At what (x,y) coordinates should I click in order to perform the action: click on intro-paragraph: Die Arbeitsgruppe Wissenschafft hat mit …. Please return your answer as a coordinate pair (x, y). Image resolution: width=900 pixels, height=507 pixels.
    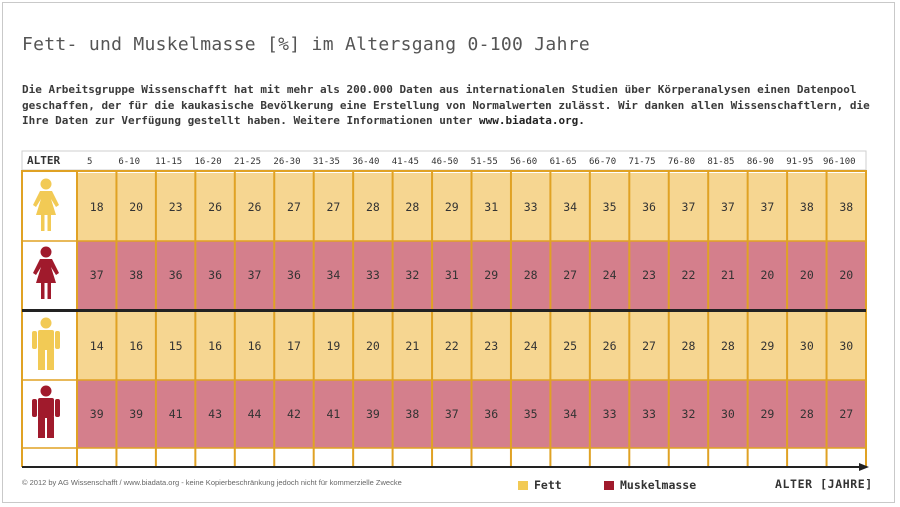
    Looking at the image, I should click on (452, 105).